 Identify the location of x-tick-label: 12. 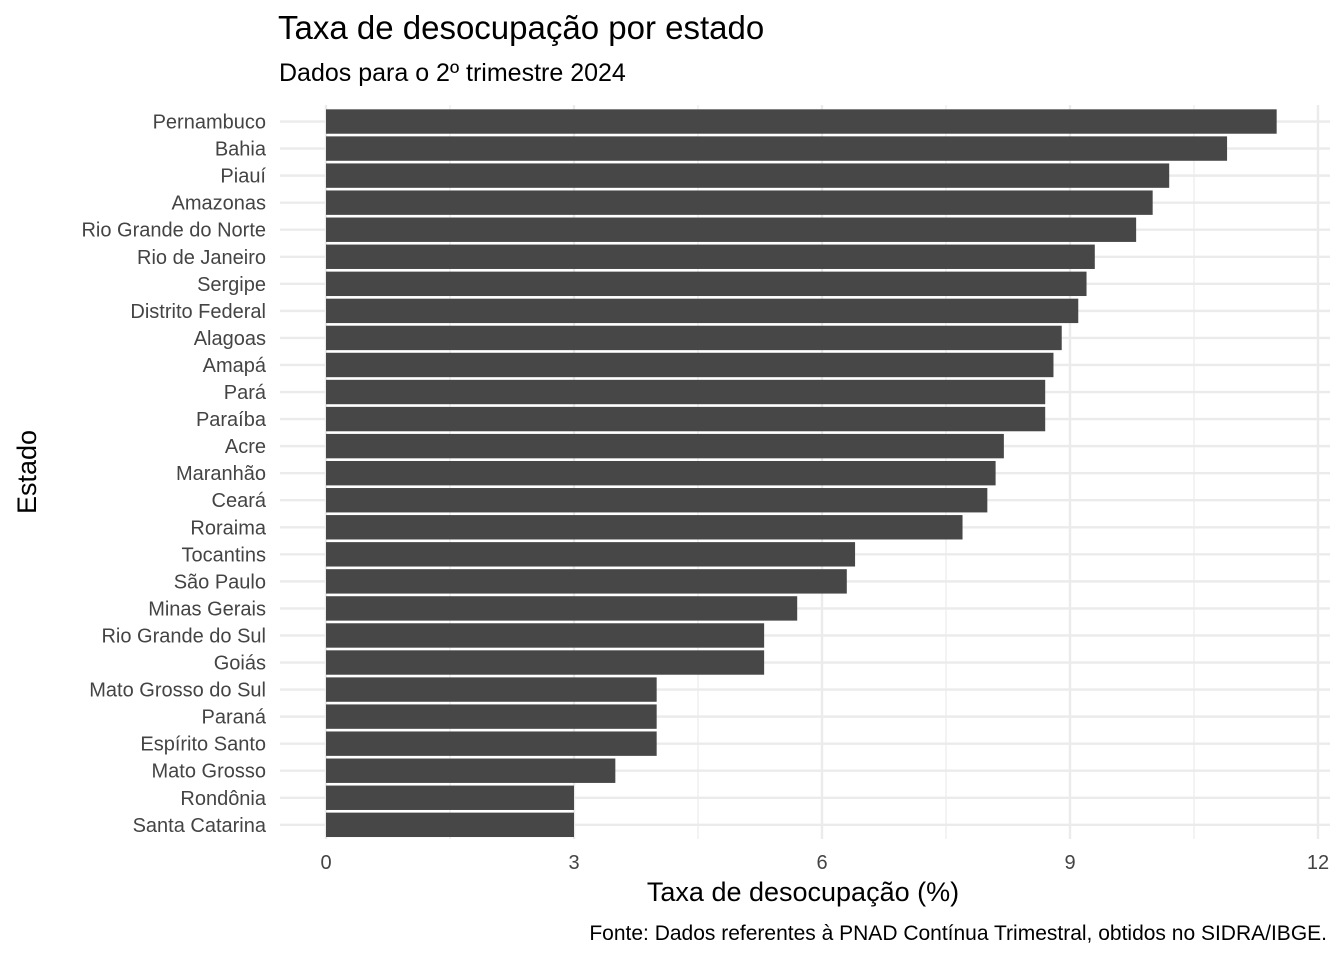
(1318, 863).